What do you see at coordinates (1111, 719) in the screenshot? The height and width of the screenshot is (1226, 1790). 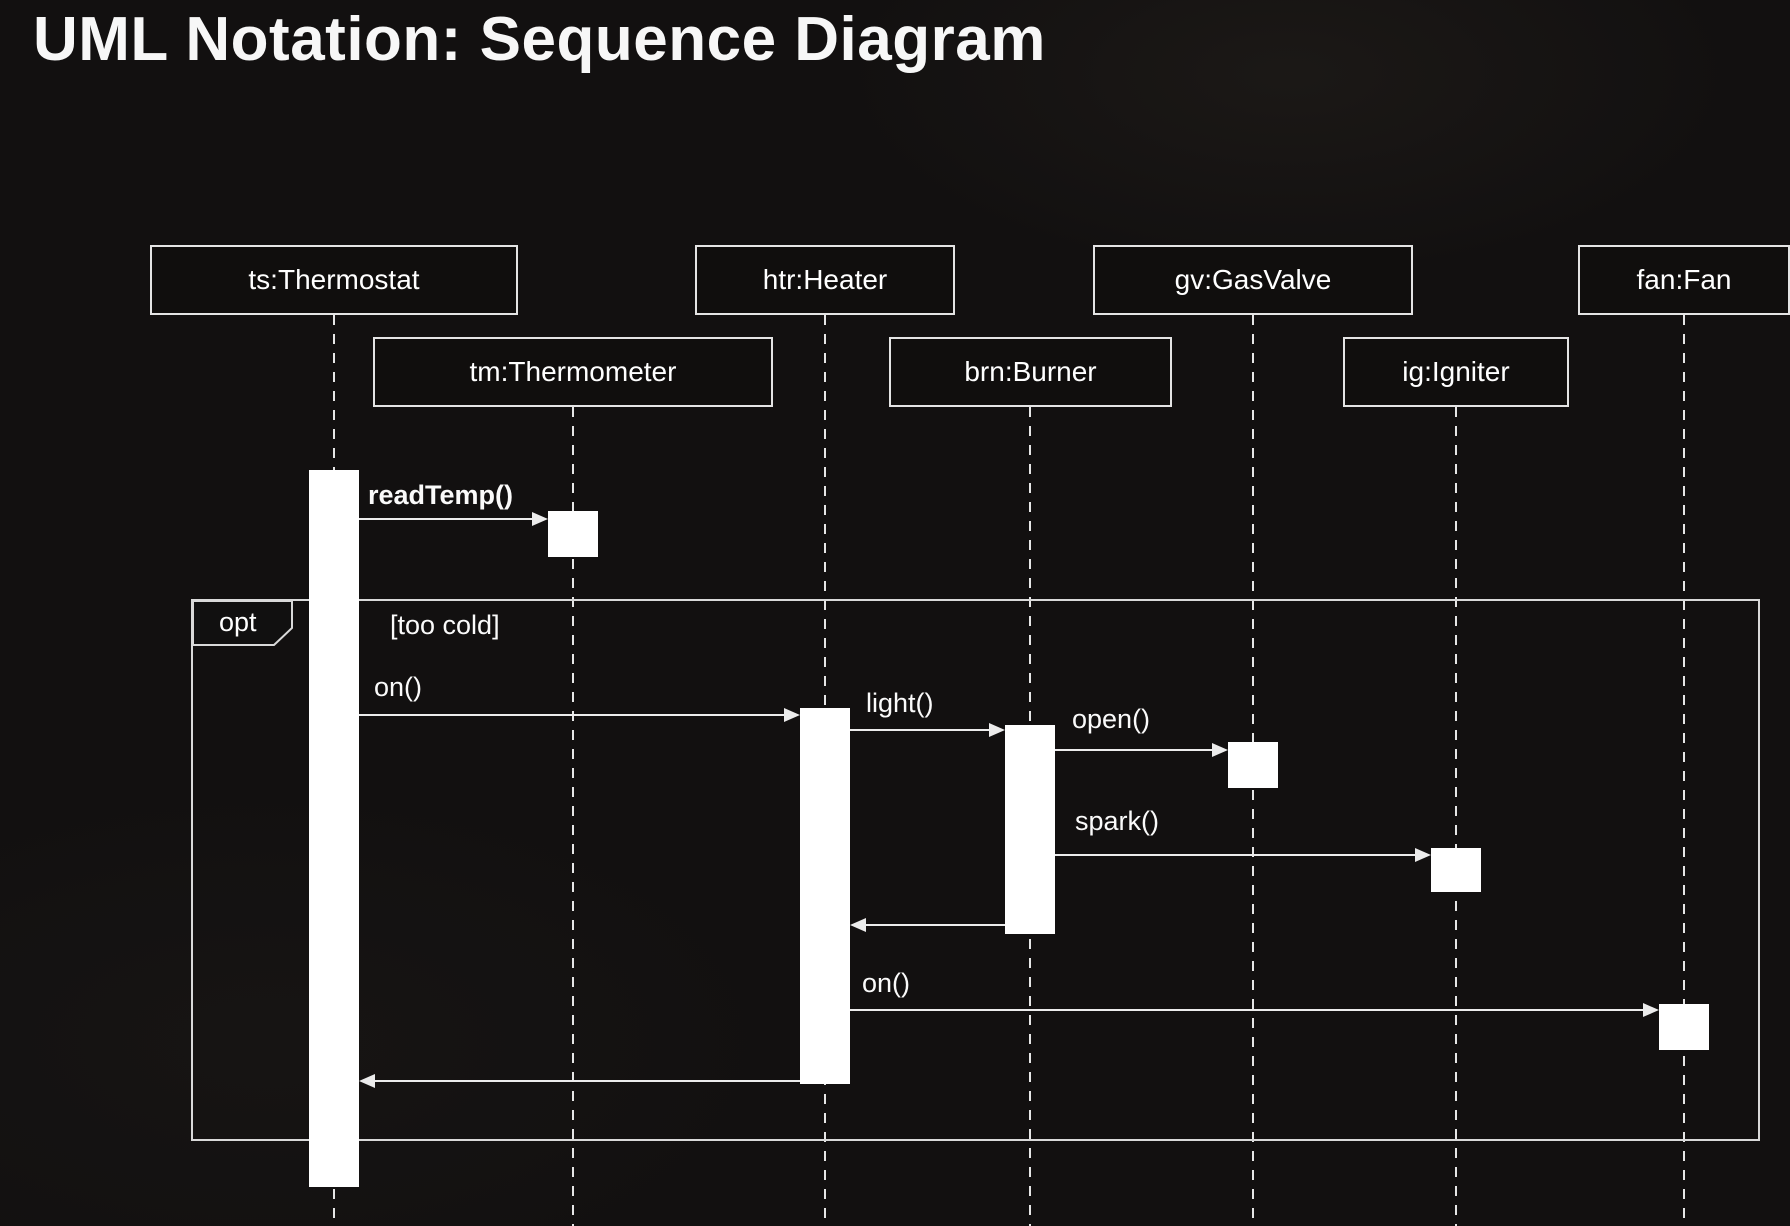 I see `message-label-open: open()` at bounding box center [1111, 719].